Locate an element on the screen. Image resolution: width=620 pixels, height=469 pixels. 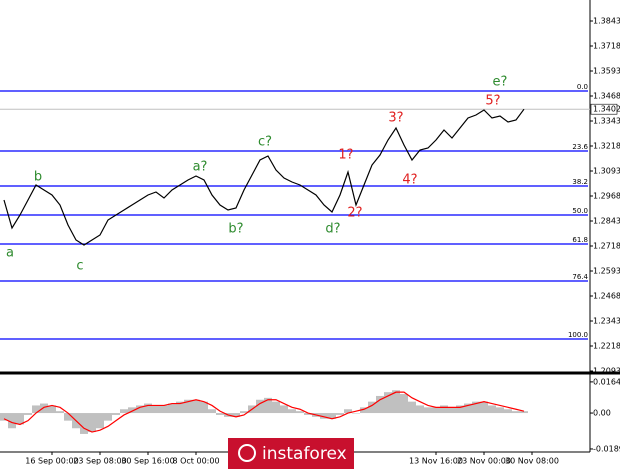
y-tick-label: 1.3093 is located at coordinates (606, 171).